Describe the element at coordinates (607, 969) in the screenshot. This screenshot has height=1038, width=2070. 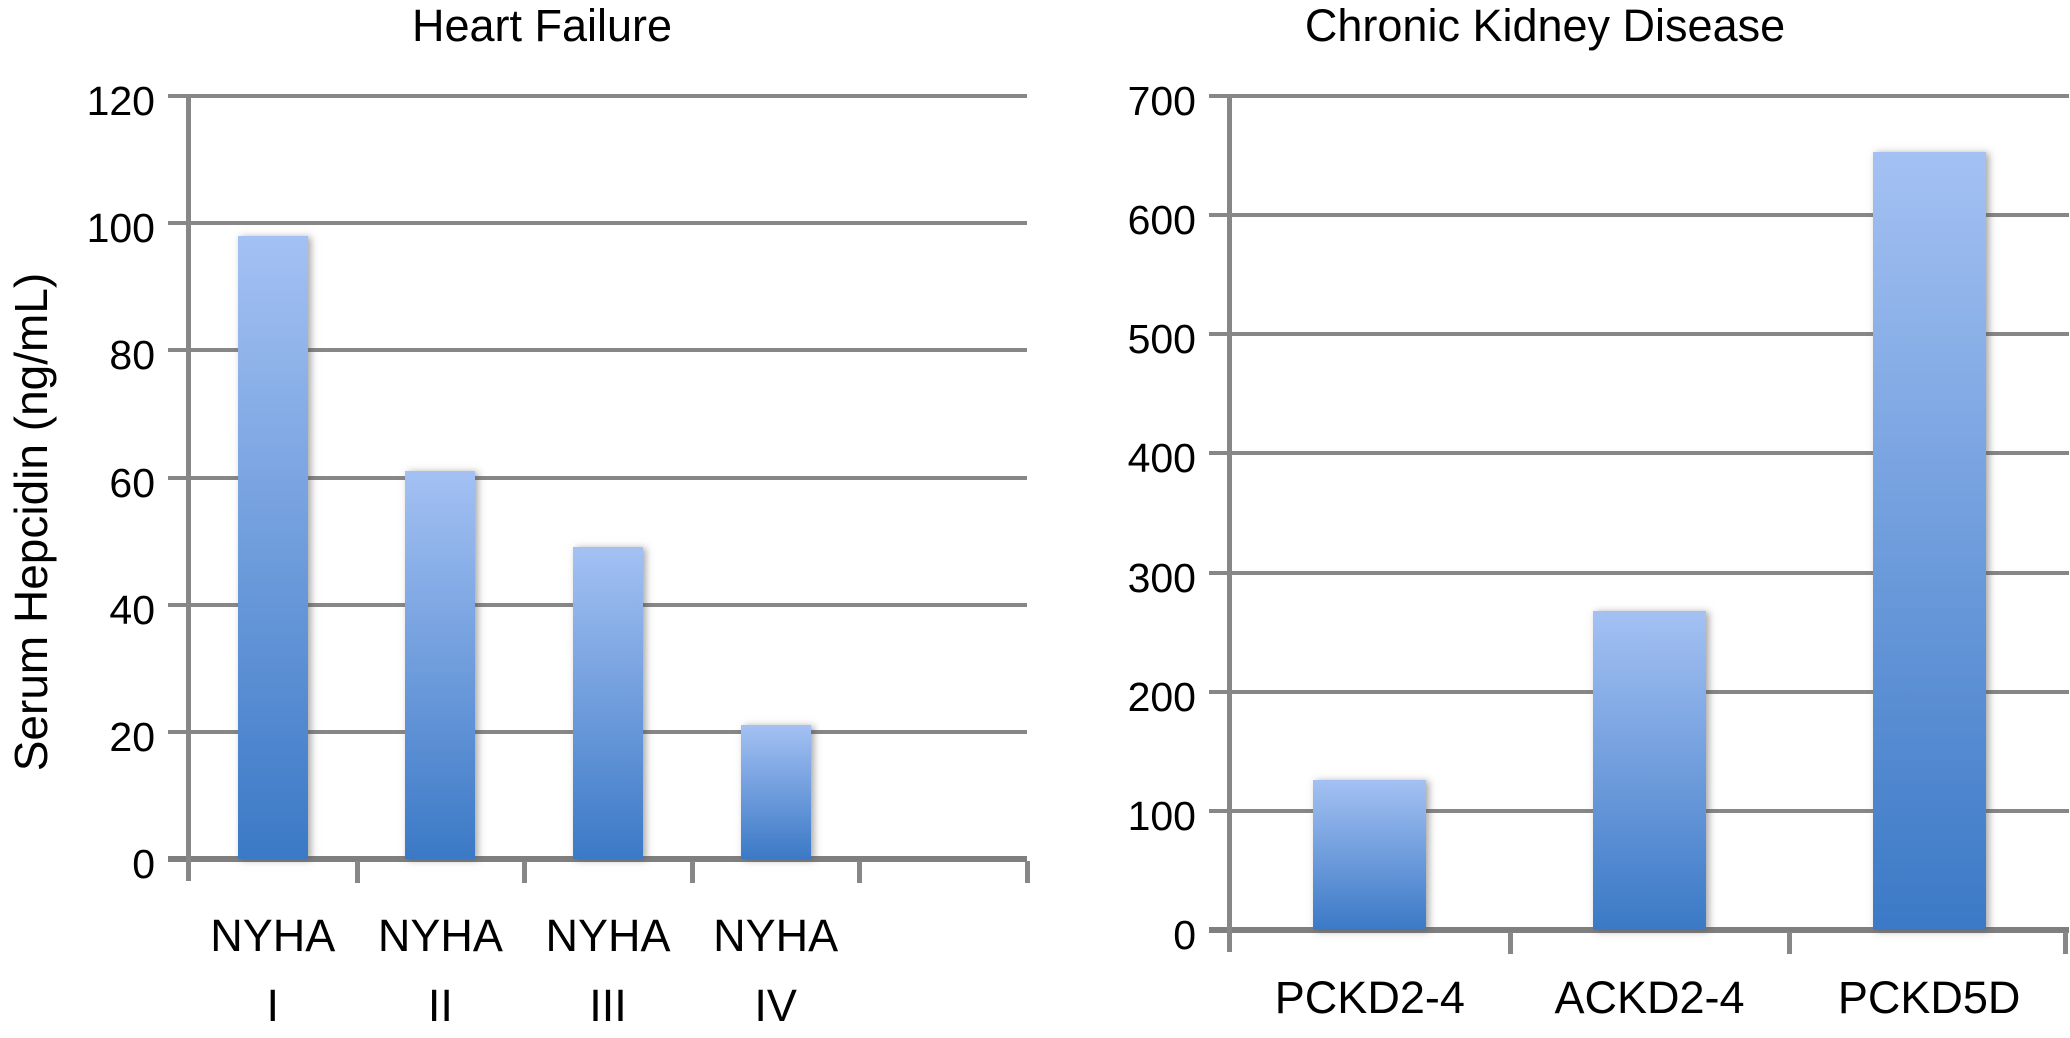
I see `x-label-nyha-iii: NYHA III` at that location.